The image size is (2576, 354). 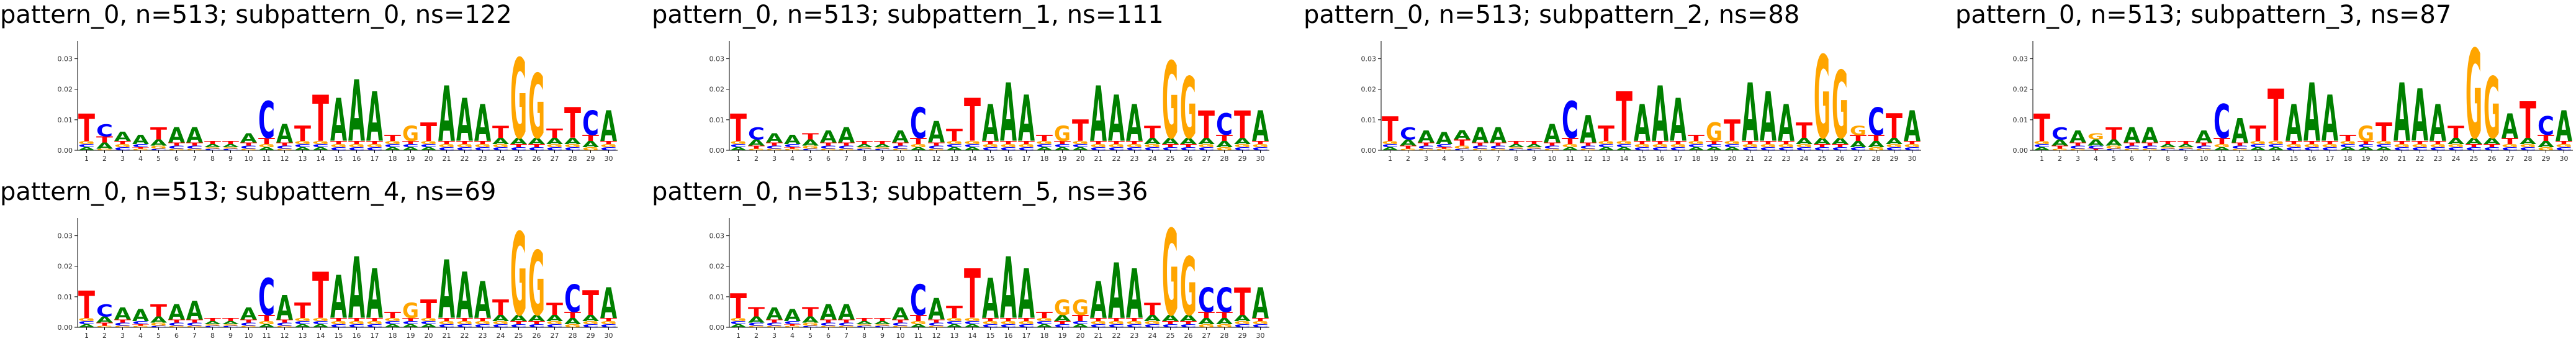 What do you see at coordinates (2528, 159) in the screenshot?
I see `x-tick-label: 28` at bounding box center [2528, 159].